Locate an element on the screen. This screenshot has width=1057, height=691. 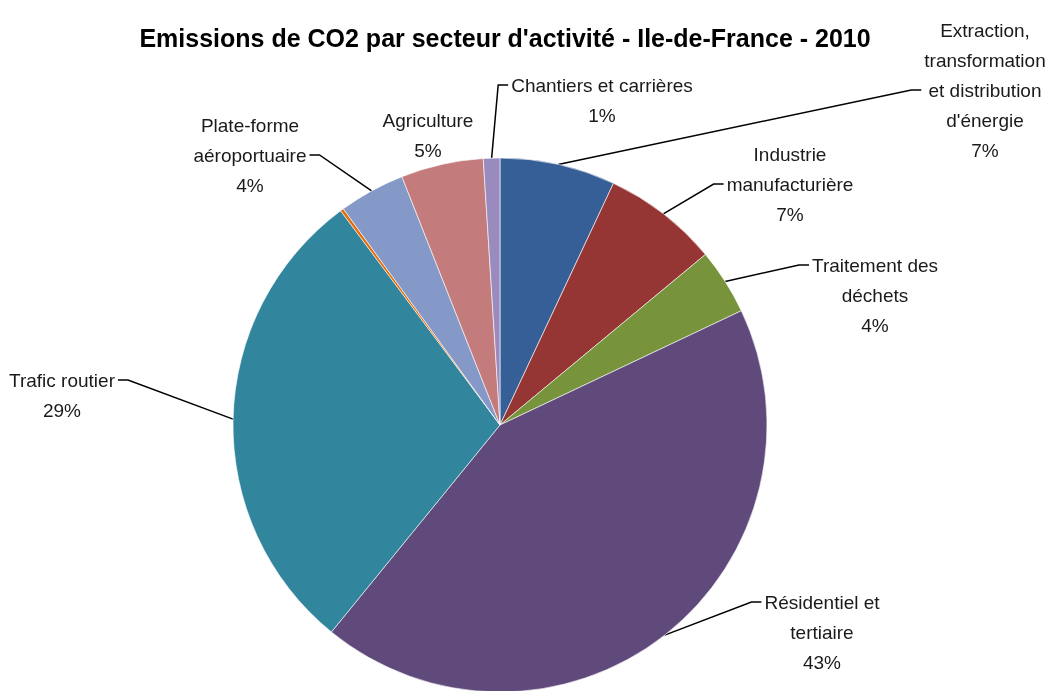
data-label: 1% is located at coordinates (602, 115).